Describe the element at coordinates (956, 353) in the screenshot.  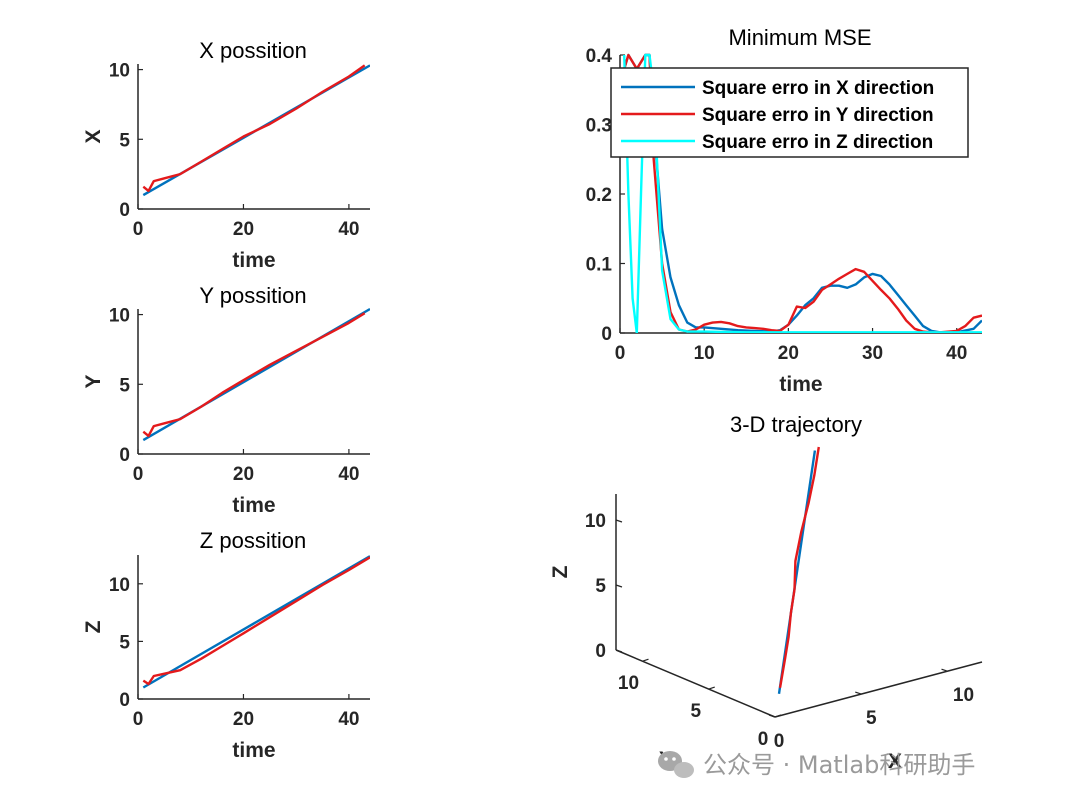
I see `mse-xtick-label: 40` at that location.